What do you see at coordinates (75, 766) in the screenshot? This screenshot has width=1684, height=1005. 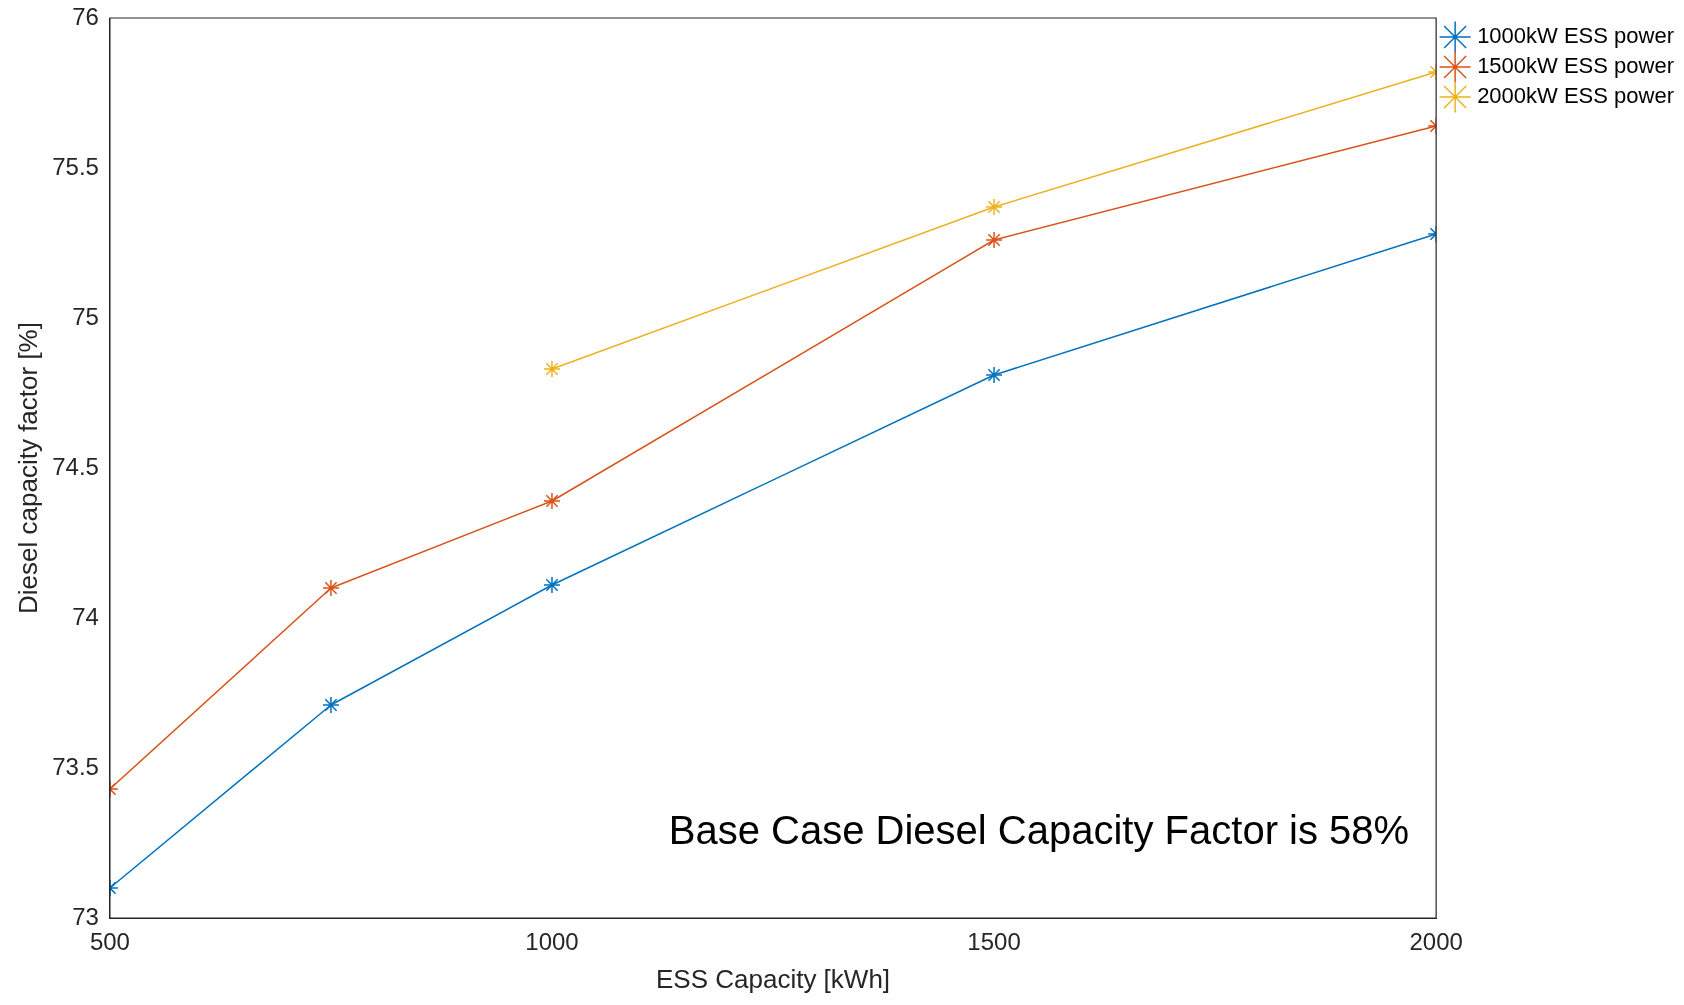 I see `y-tick-label: 73.5` at bounding box center [75, 766].